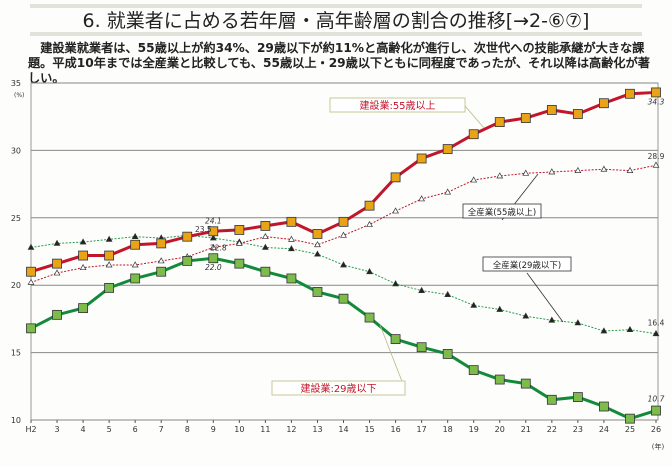 This screenshot has height=467, width=672. I want to click on x-tick-label: 11, so click(265, 429).